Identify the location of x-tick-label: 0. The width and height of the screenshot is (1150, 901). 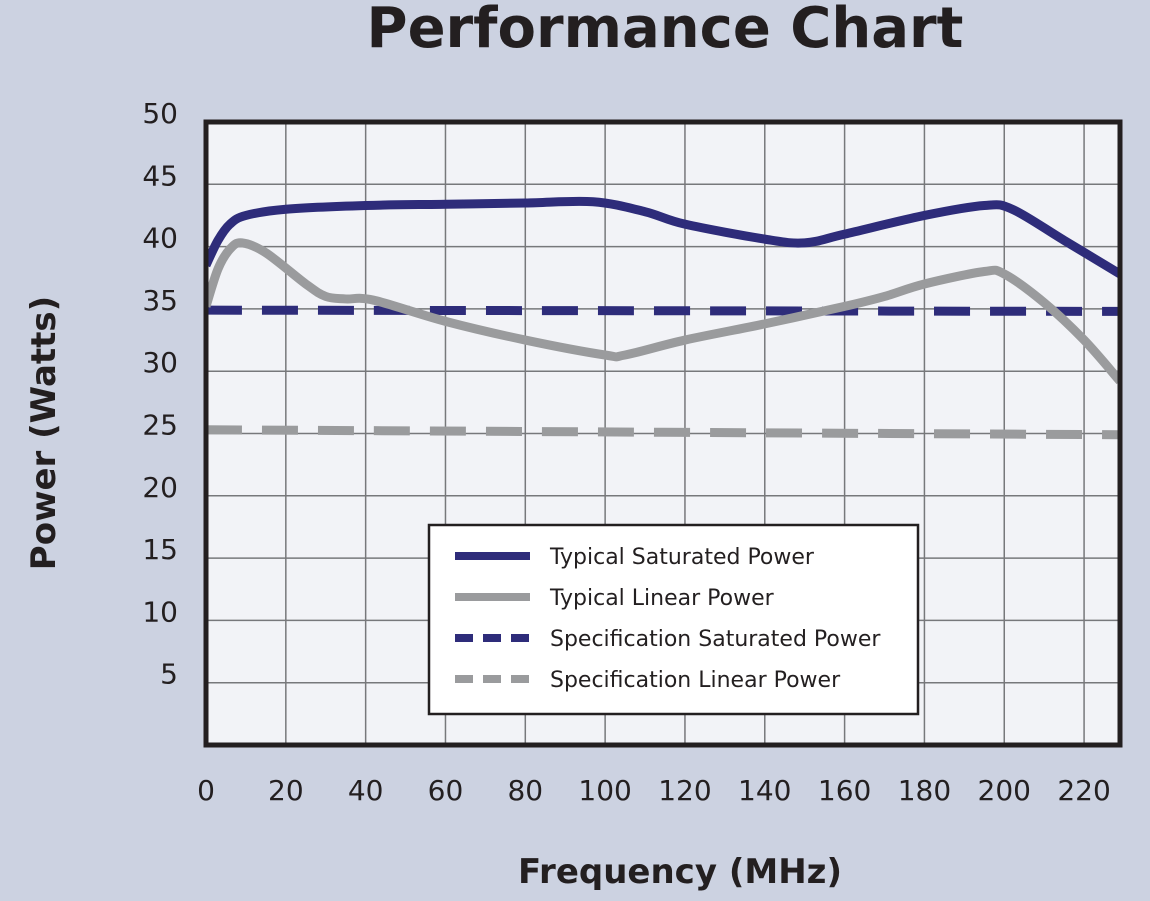
(206, 790).